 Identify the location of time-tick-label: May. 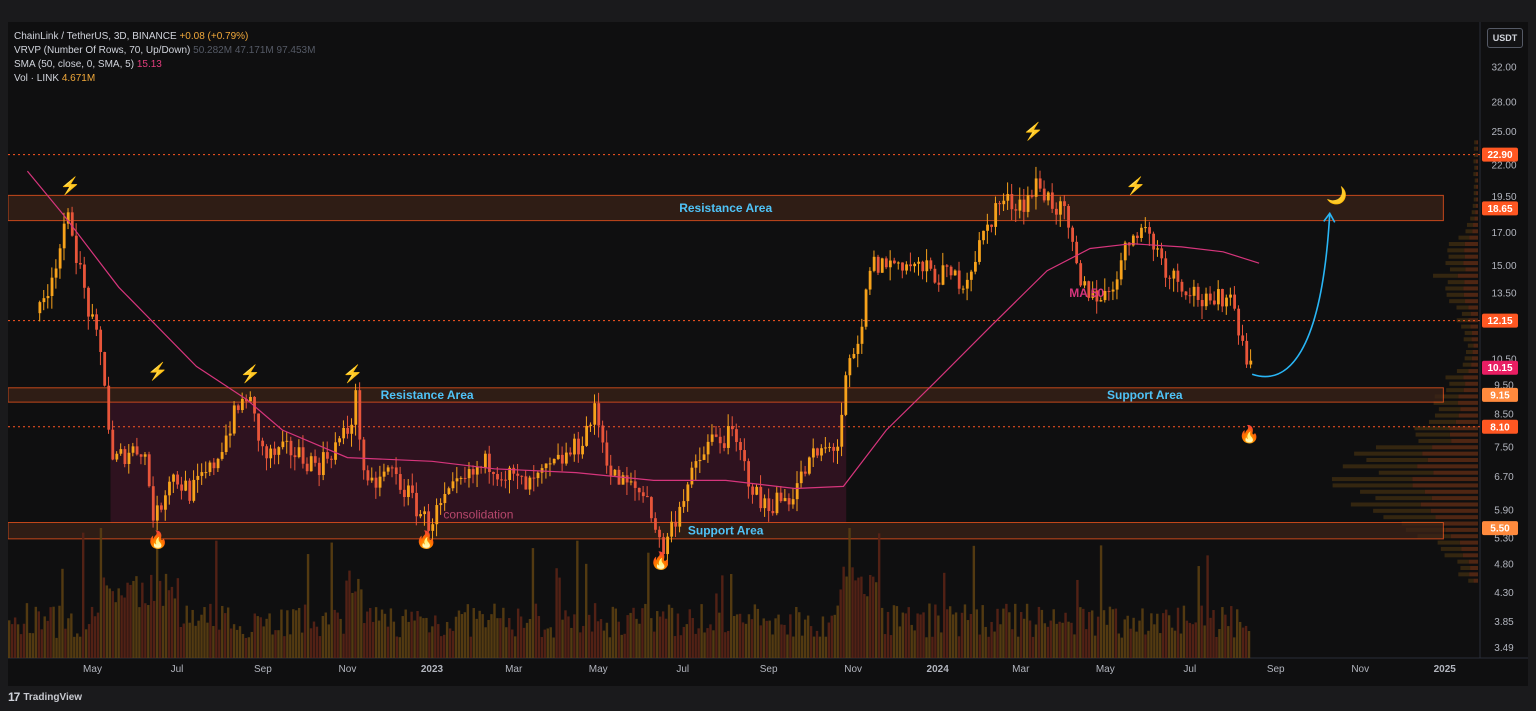
(598, 669).